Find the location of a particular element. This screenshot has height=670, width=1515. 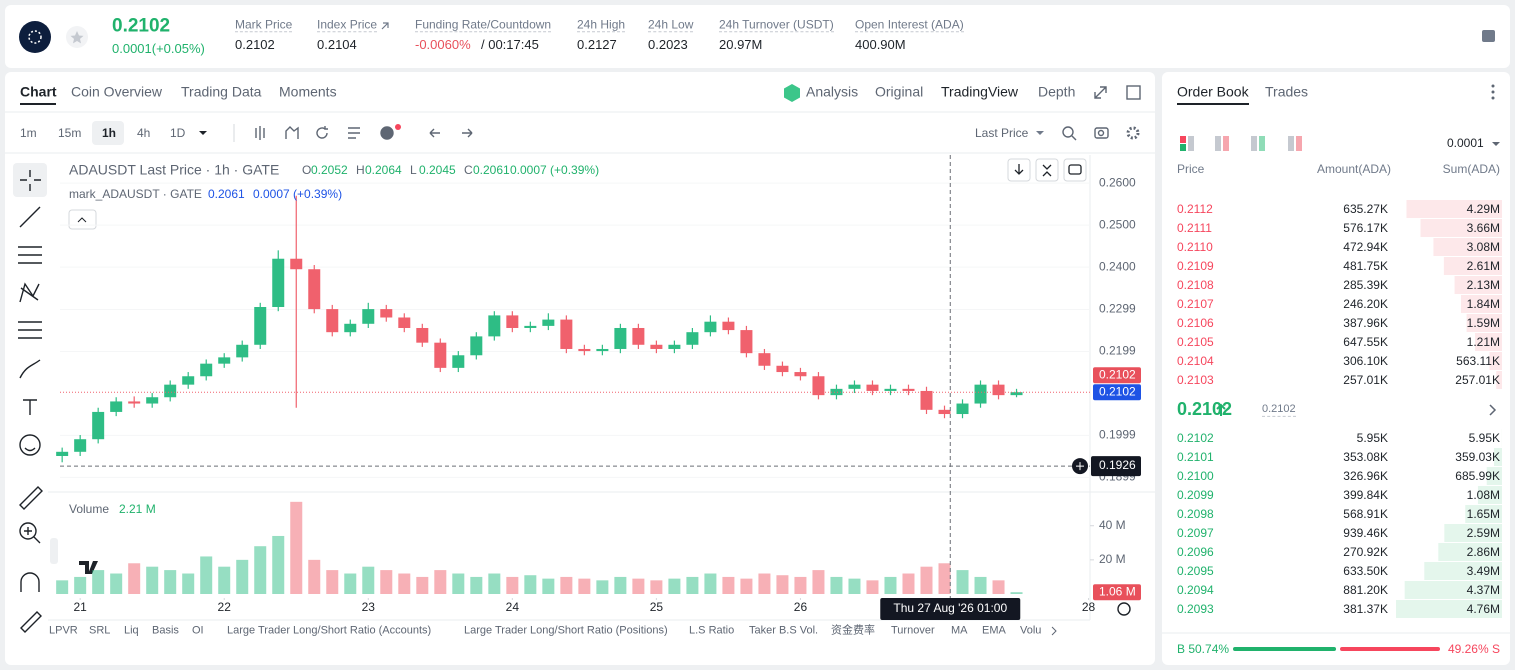

chart-tab: Coin Overview is located at coordinates (117, 91).